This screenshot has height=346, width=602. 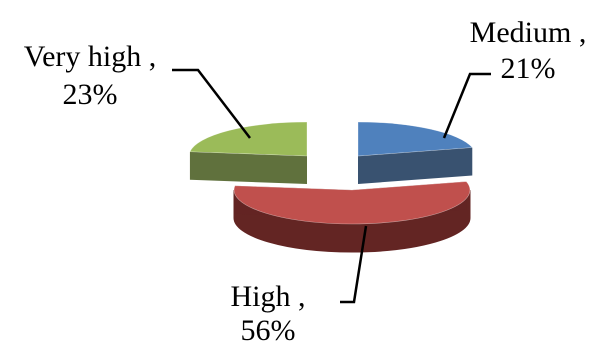 What do you see at coordinates (352, 203) in the screenshot?
I see `pie-slice-high` at bounding box center [352, 203].